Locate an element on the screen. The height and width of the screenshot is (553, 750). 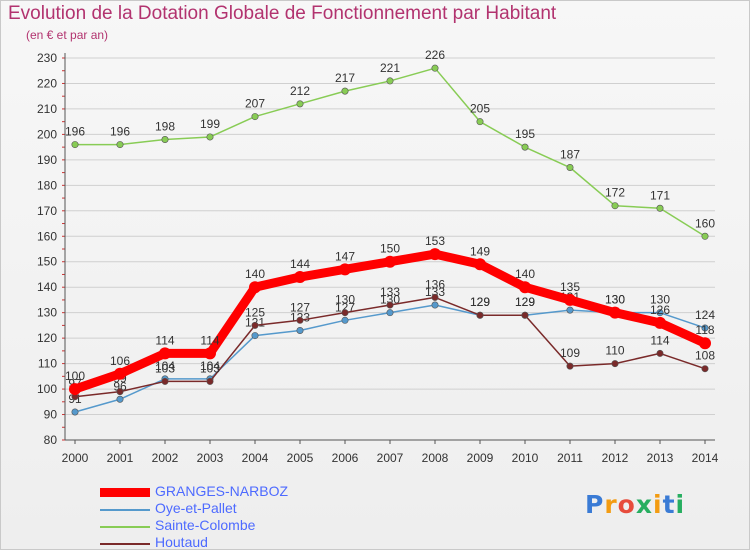
data-label: 109 is located at coordinates (570, 353).